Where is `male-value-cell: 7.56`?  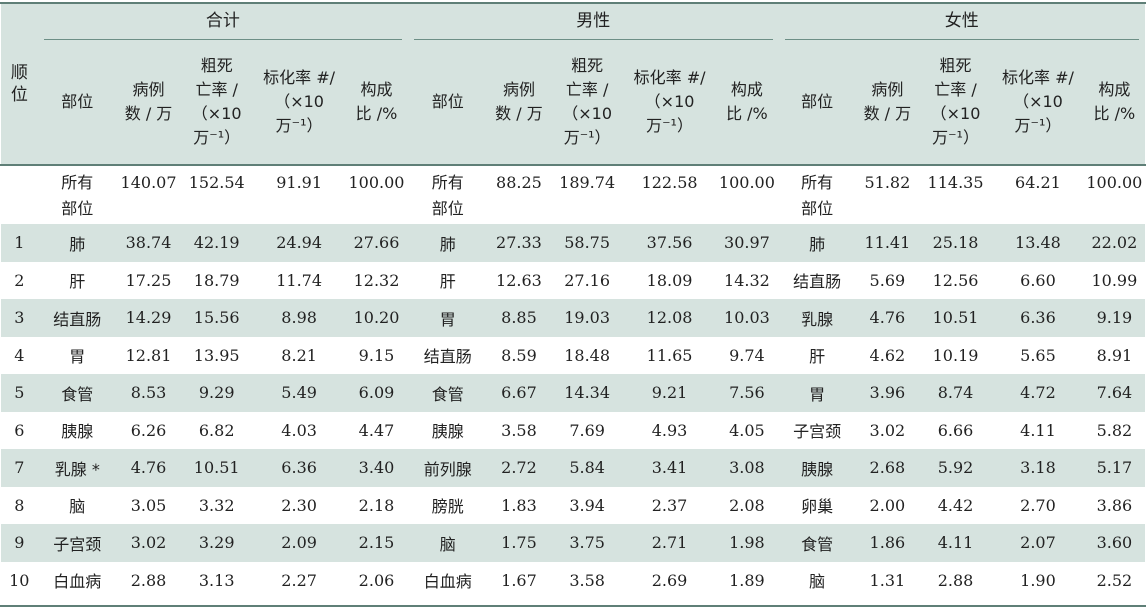 male-value-cell: 7.56 is located at coordinates (747, 393).